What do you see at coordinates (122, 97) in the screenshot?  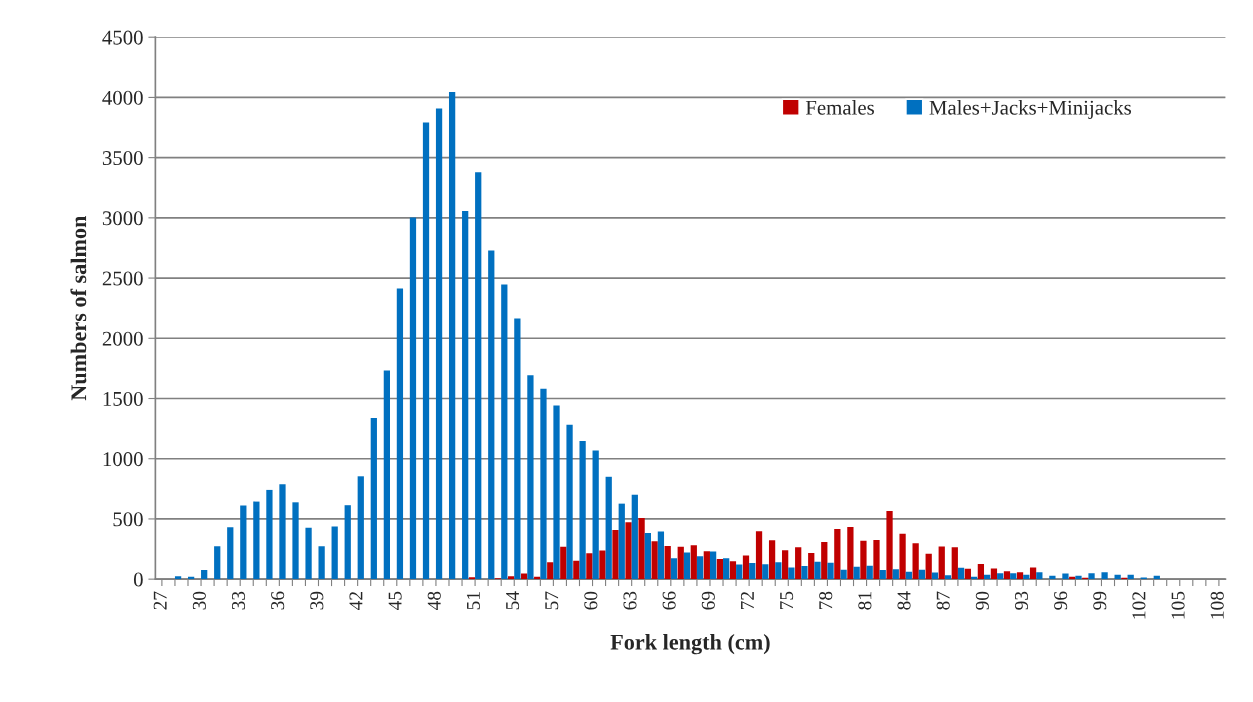 I see `y-tick-label: 4000` at bounding box center [122, 97].